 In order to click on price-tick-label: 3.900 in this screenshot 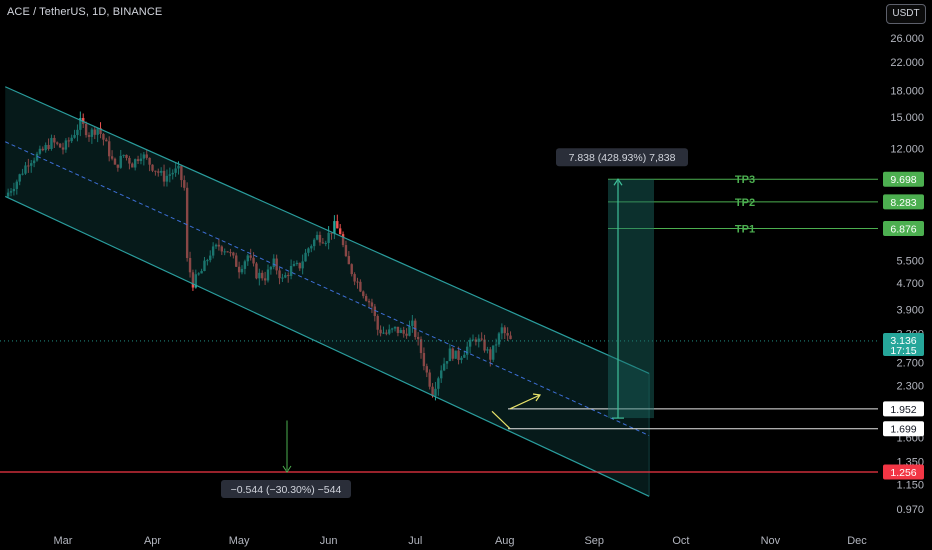, I will do `click(910, 311)`.